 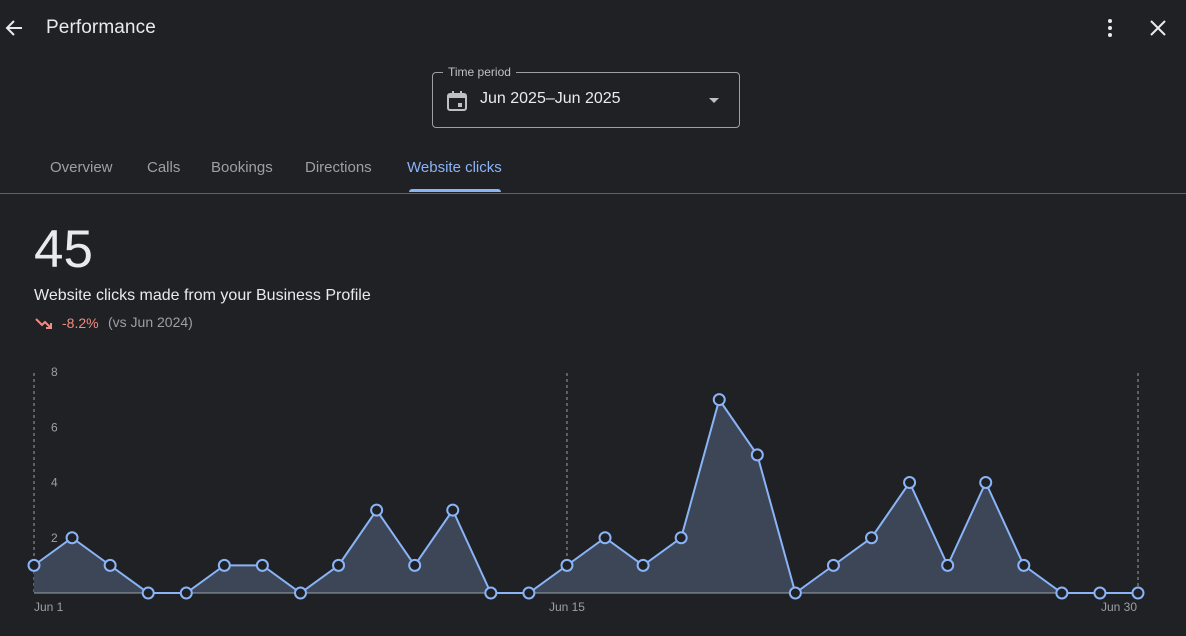 I want to click on calendar-icon, so click(x=457, y=101).